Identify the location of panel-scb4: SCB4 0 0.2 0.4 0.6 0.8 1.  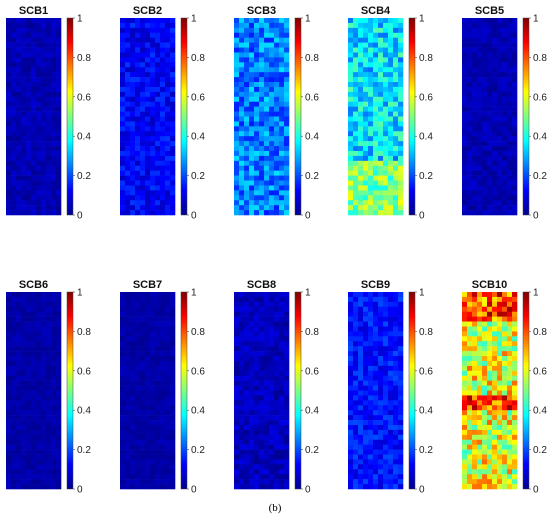
(390, 113).